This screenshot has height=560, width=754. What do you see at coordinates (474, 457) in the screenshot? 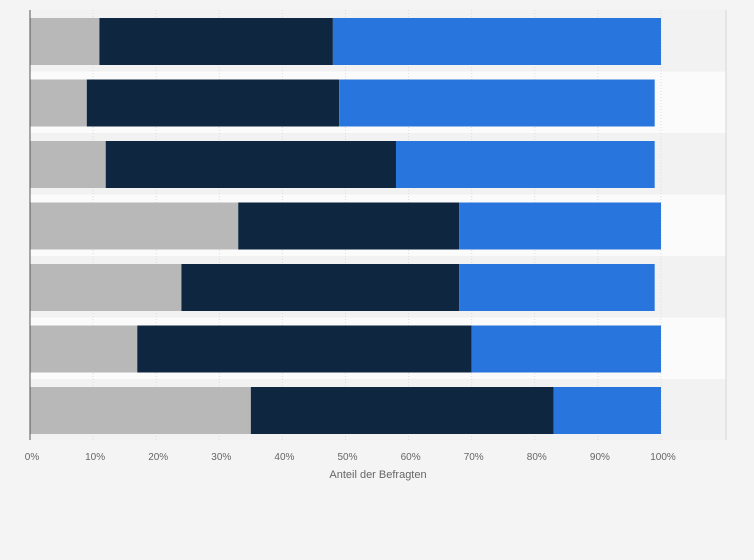
I see `x-tick-label: 70%` at bounding box center [474, 457].